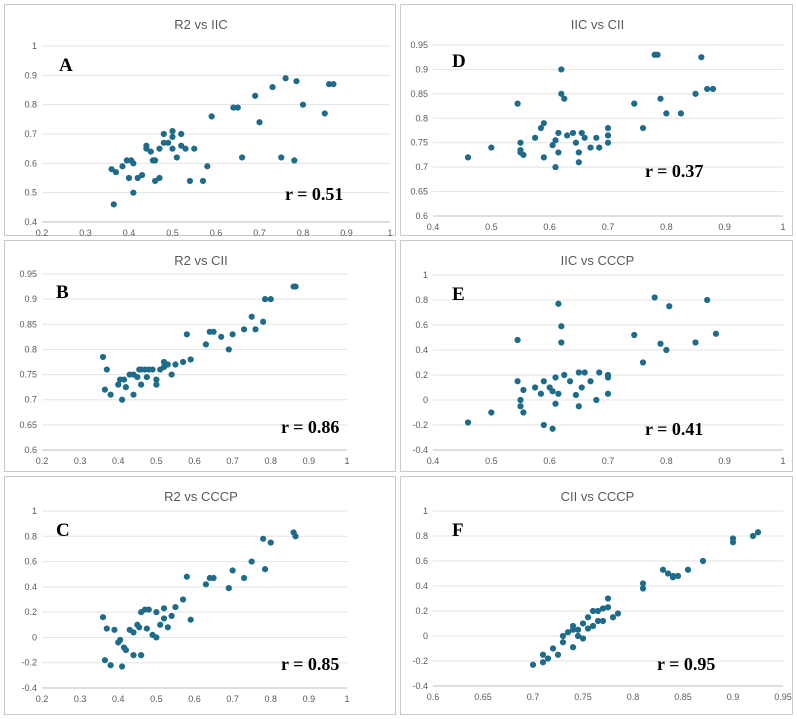 This screenshot has width=797, height=719. Describe the element at coordinates (66, 65) in the screenshot. I see `panel-label: A` at that location.